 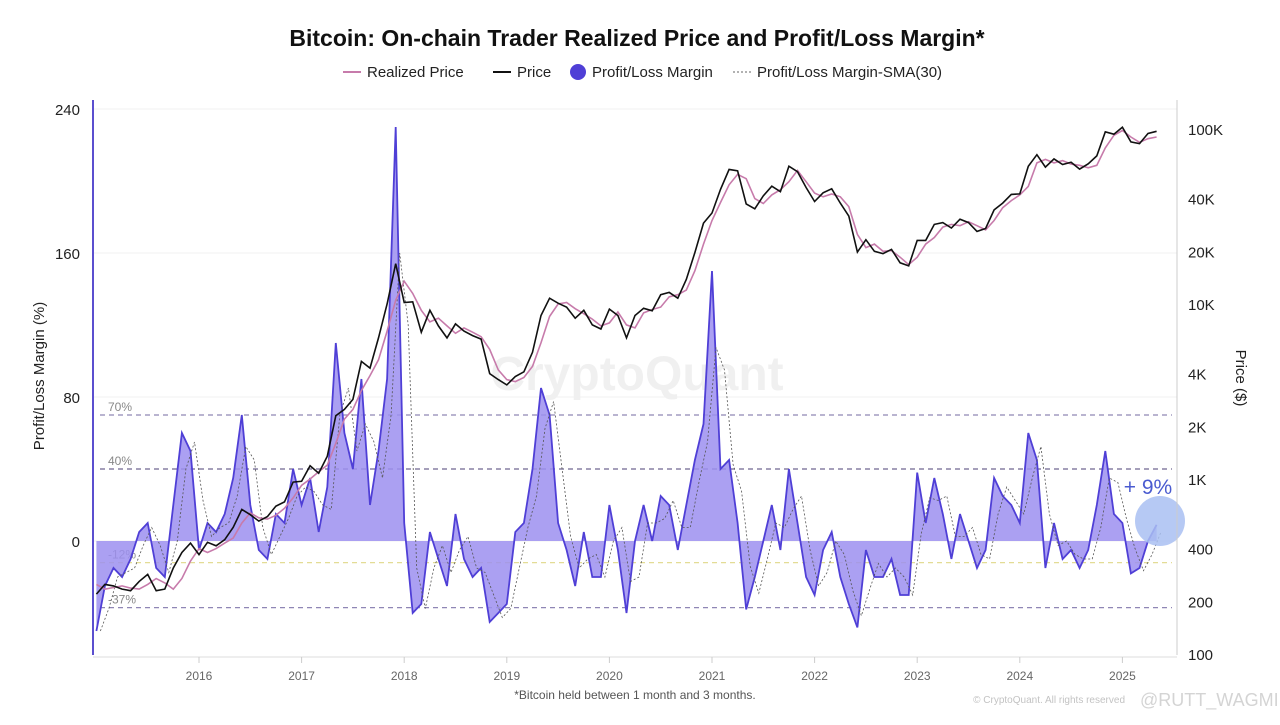 I want to click on x-tick-label: 2016, so click(x=199, y=676).